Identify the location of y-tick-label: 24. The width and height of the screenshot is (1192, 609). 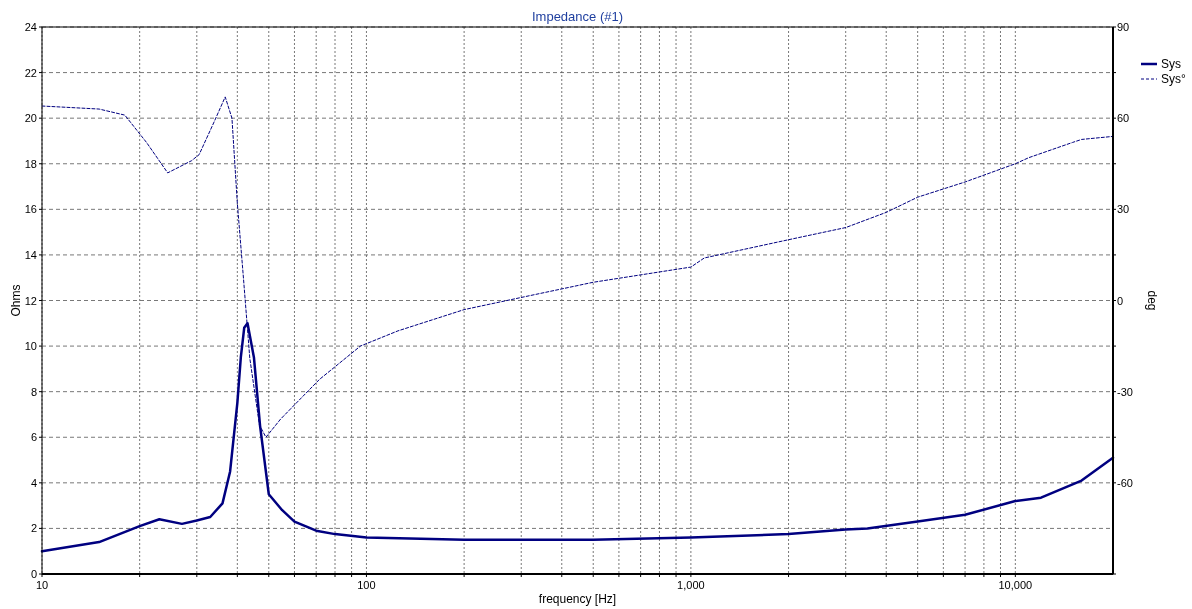
(30, 27).